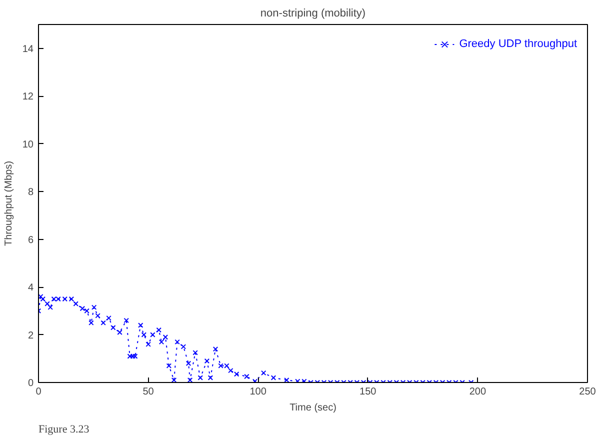 The image size is (607, 440). I want to click on y-tick-label: 8, so click(31, 192).